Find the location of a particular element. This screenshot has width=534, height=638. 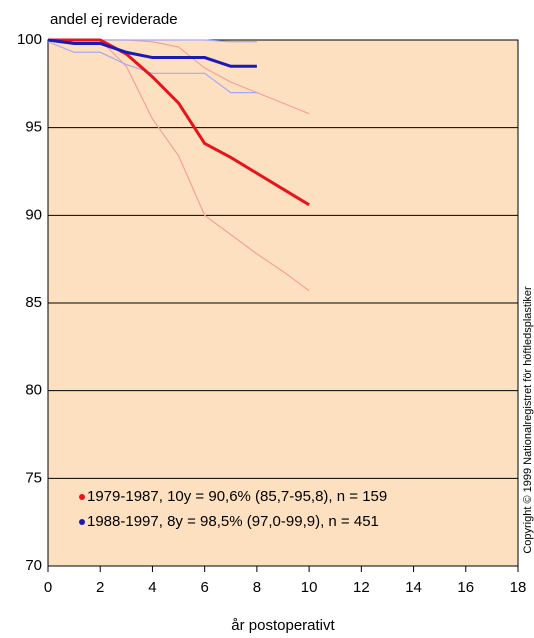

y-tick-label: 80 is located at coordinates (33, 390).